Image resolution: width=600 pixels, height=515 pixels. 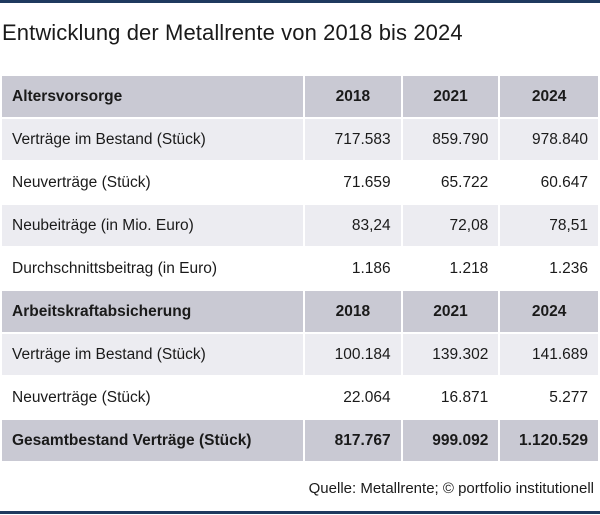 I want to click on total-value: 1.120.529, so click(x=549, y=440).